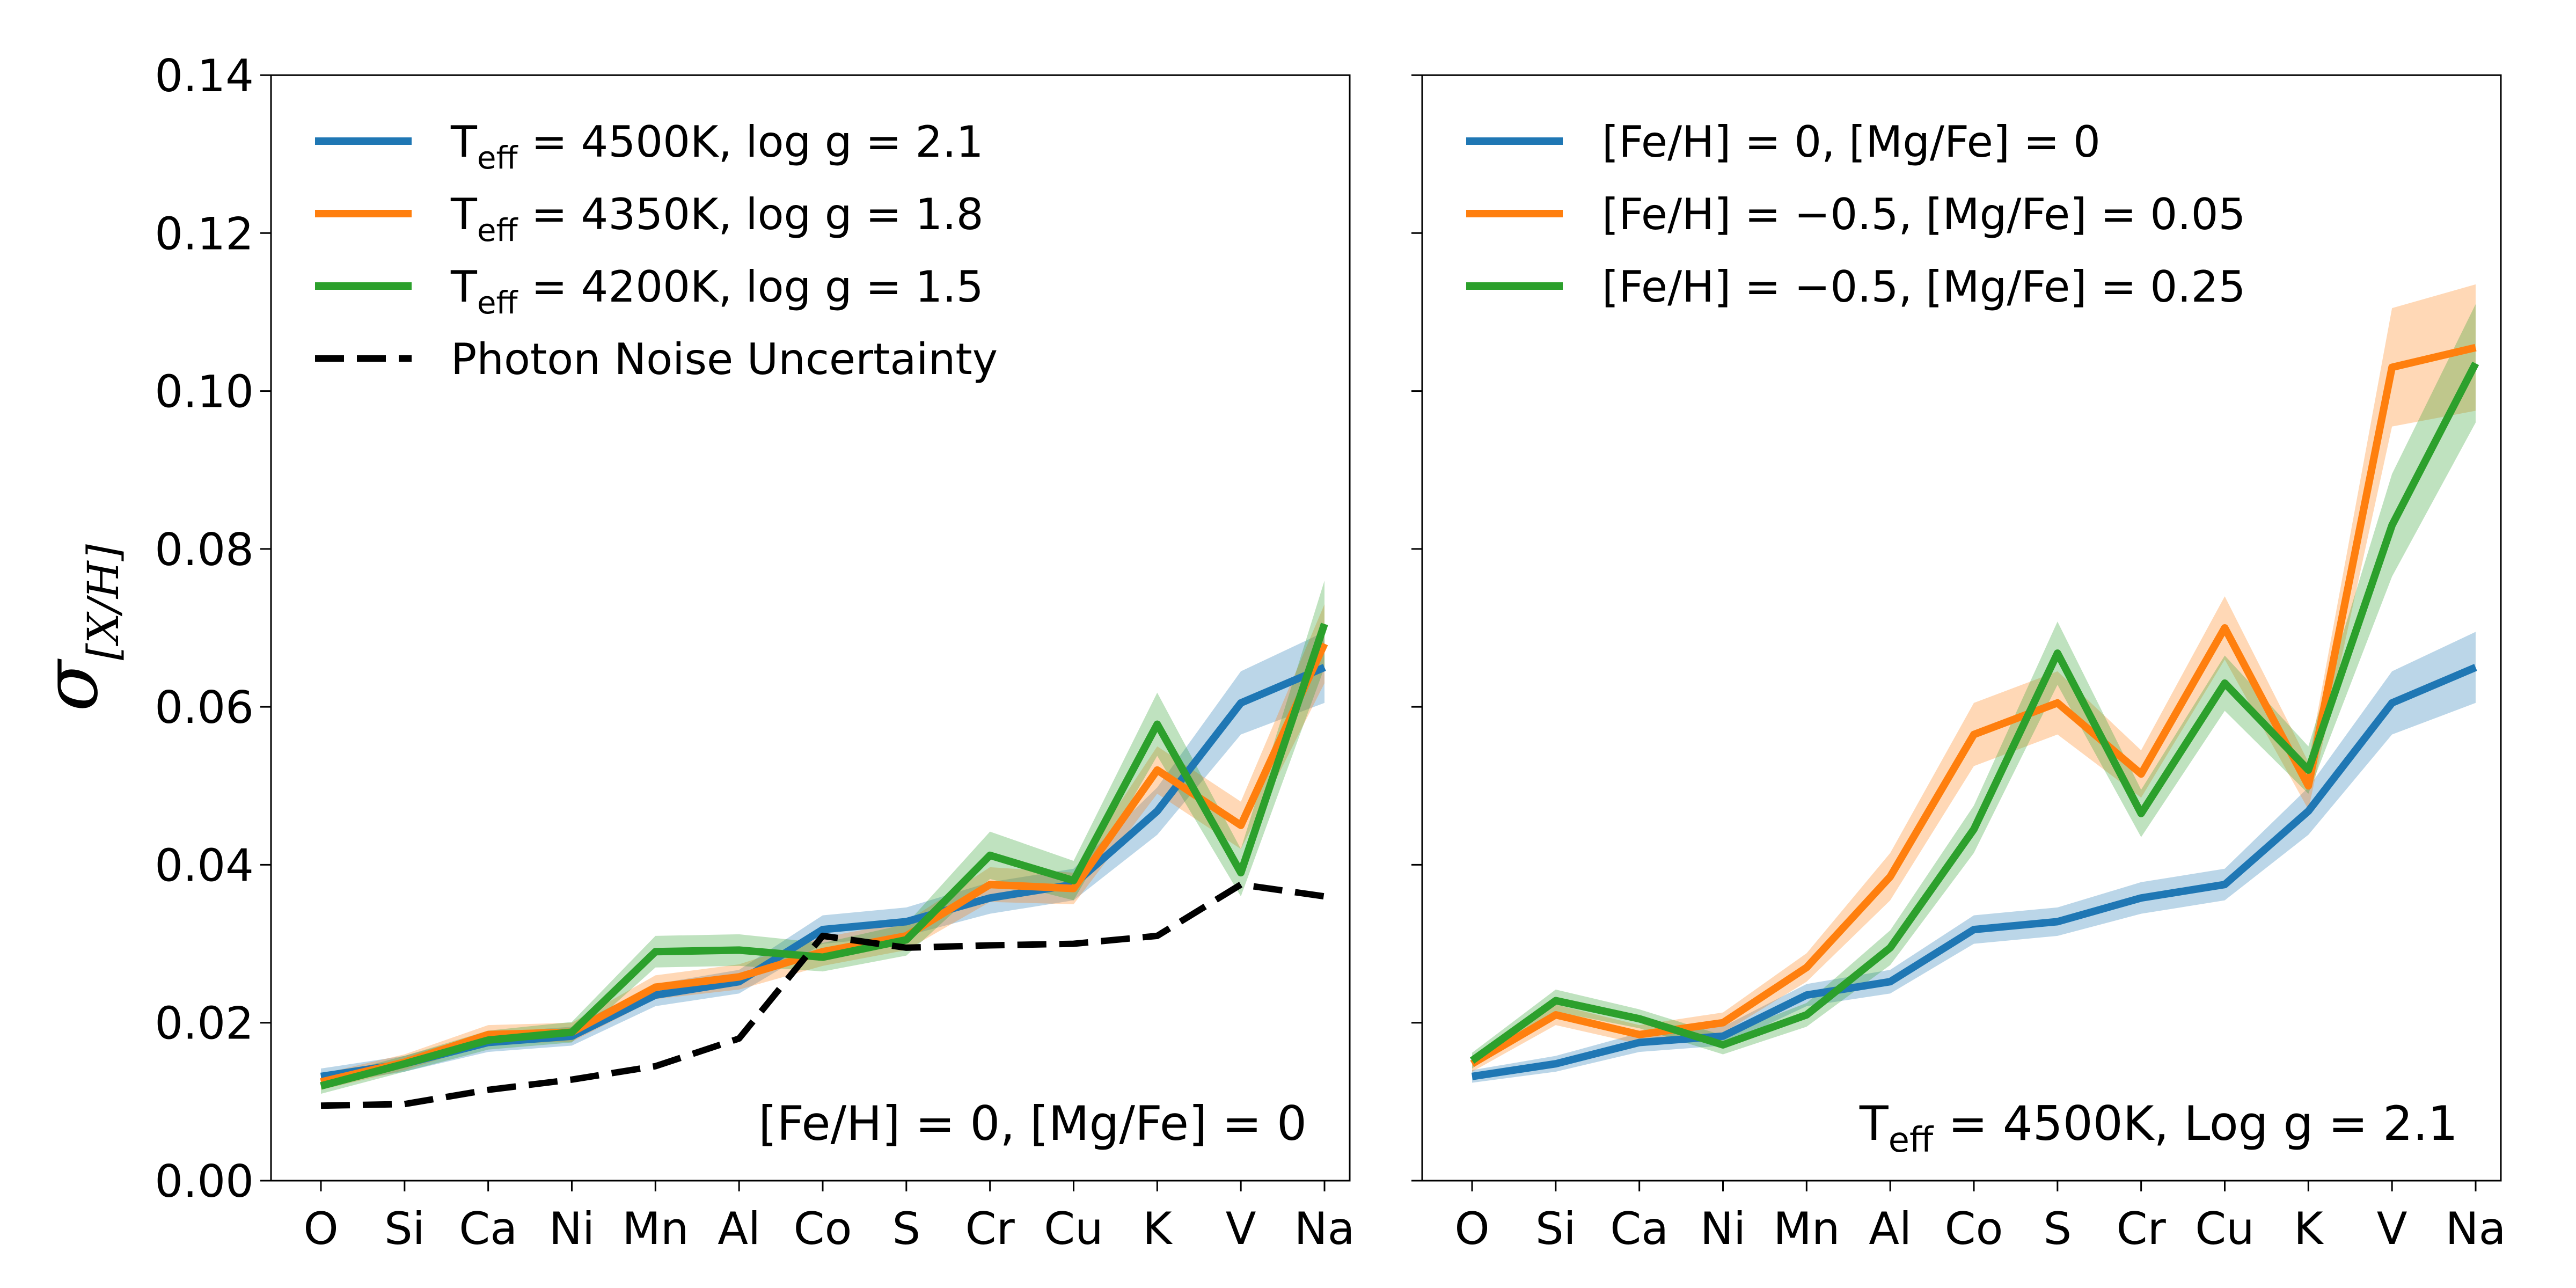 This screenshot has width=2576, height=1288. I want to click on x-tick-label: Cu, so click(2225, 1229).